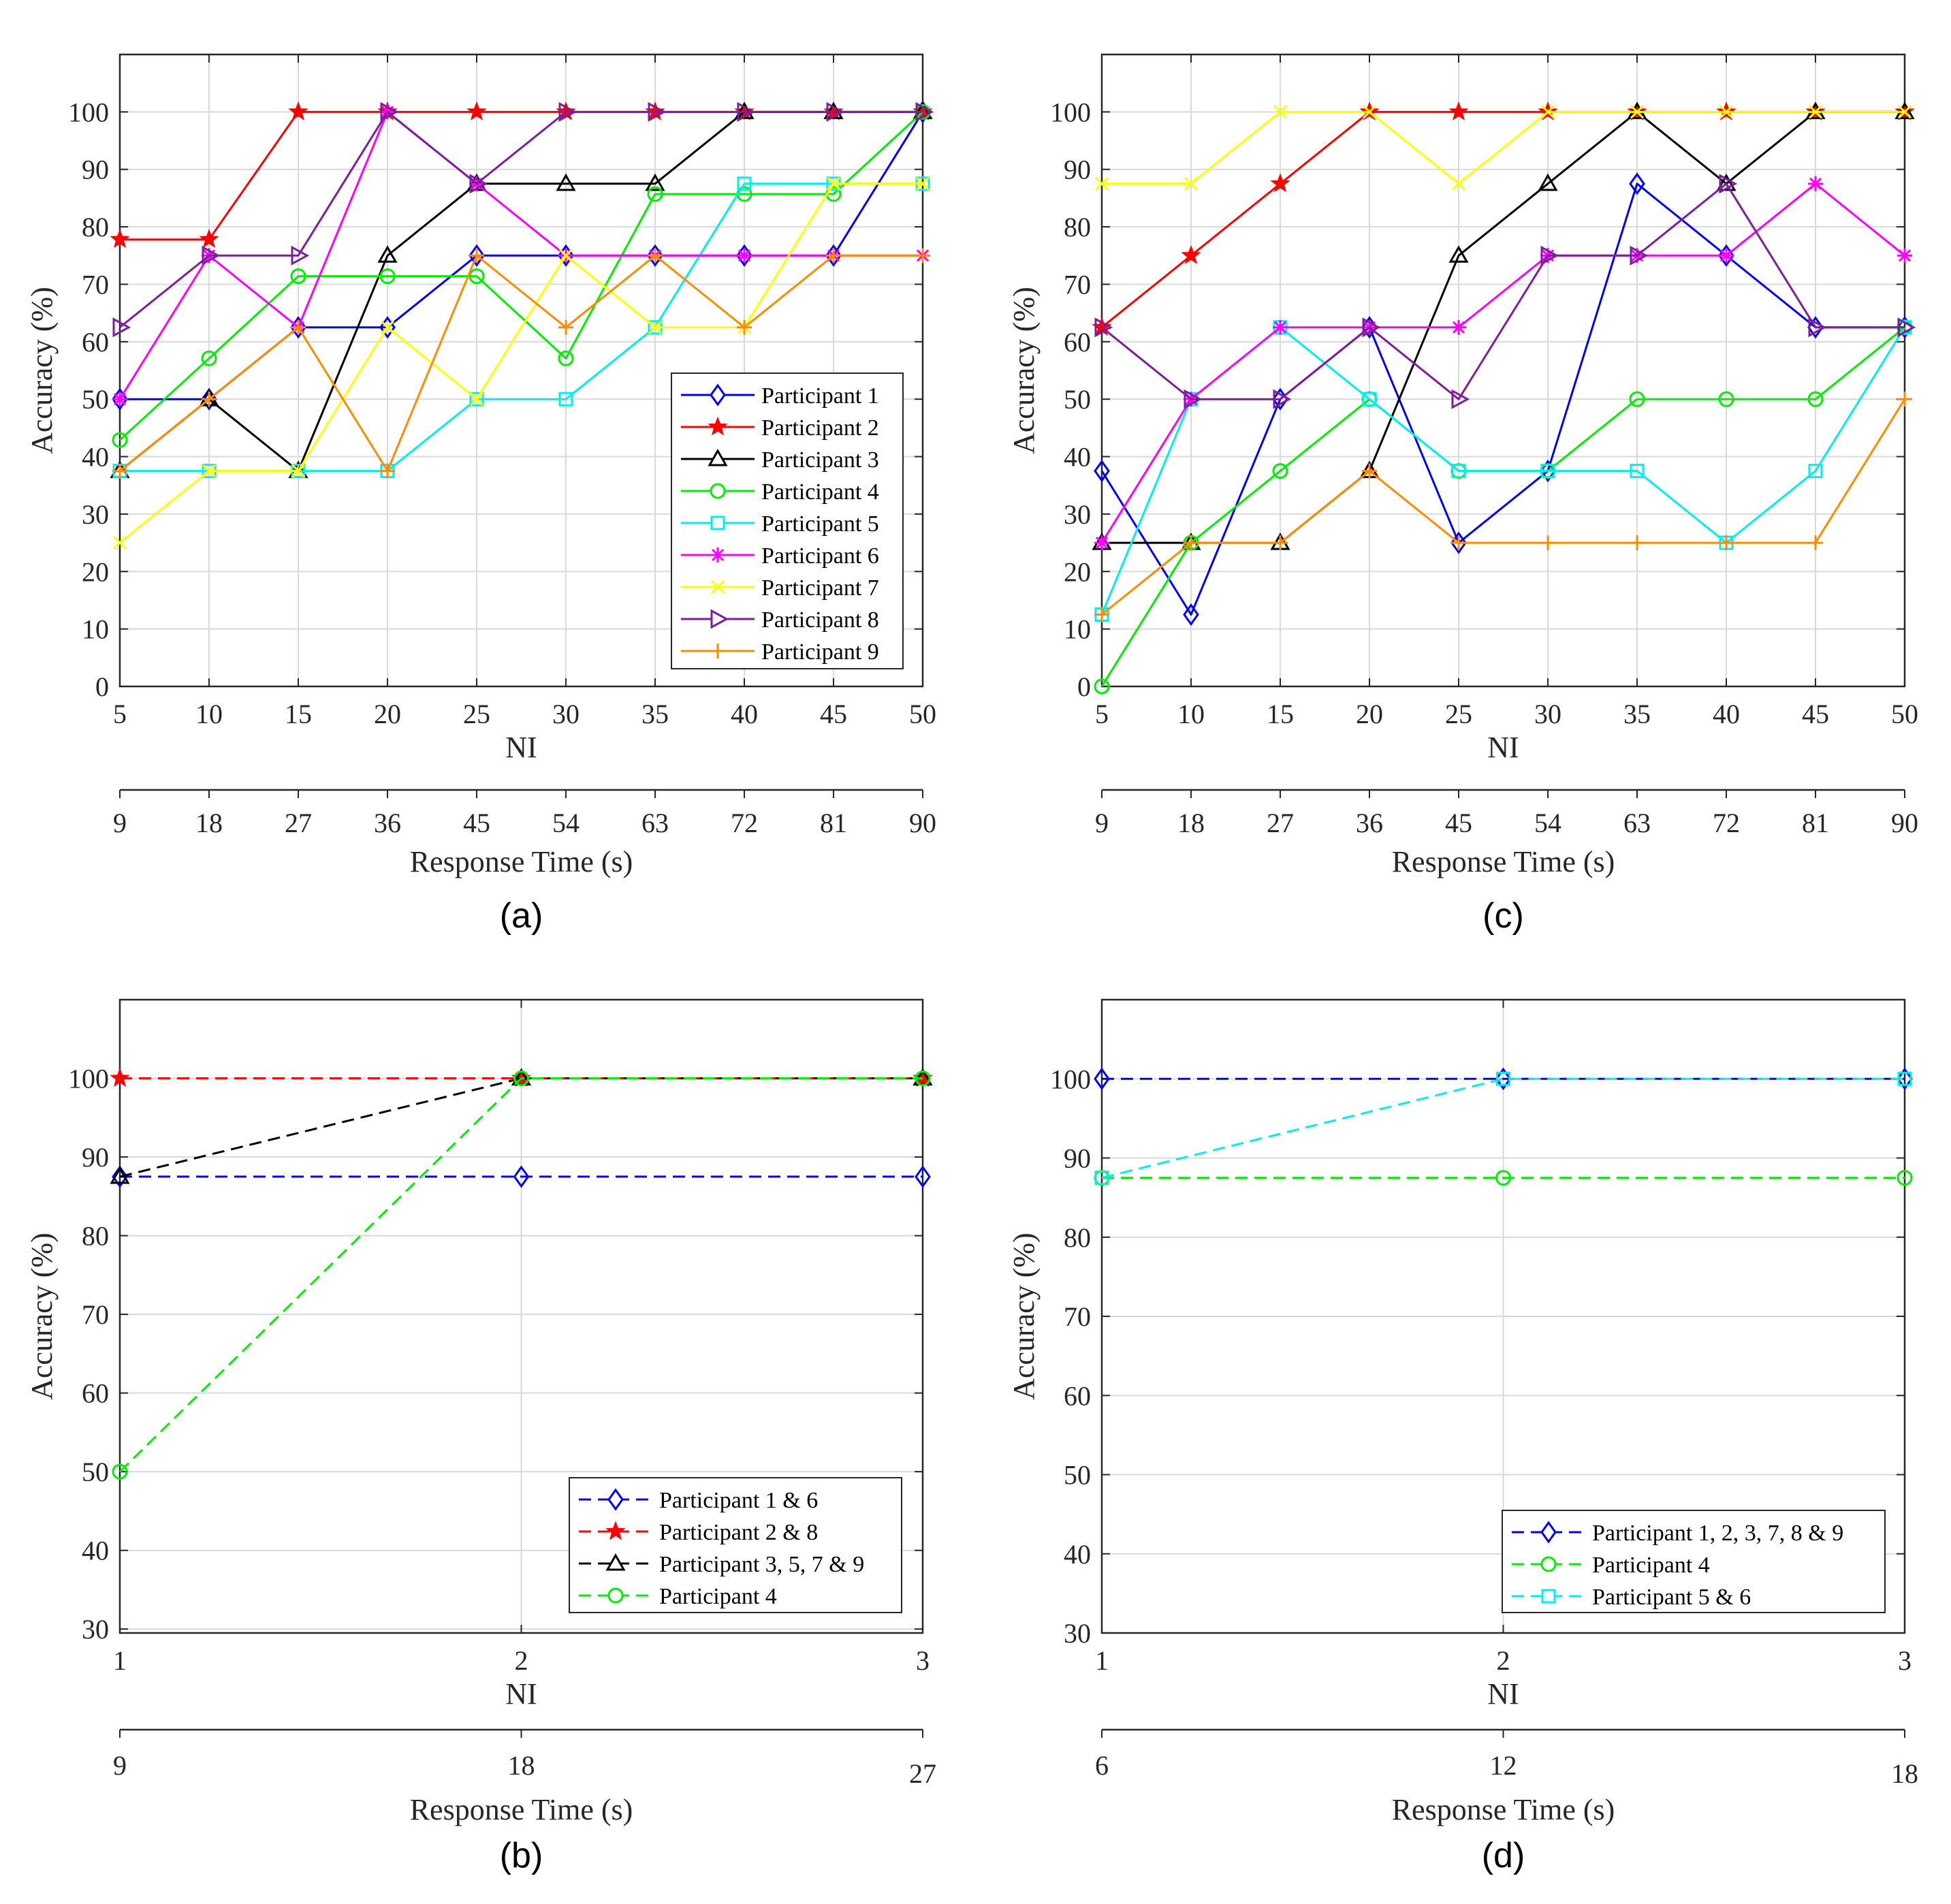  I want to click on x-tick-label: 15, so click(298, 714).